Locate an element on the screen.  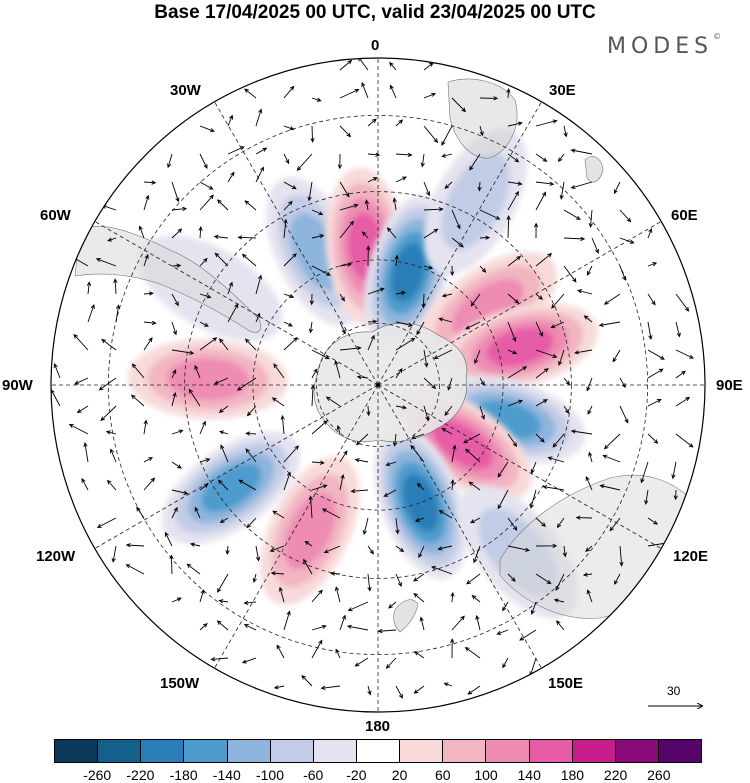
colorbar-tick-label: 20 is located at coordinates (399, 775).